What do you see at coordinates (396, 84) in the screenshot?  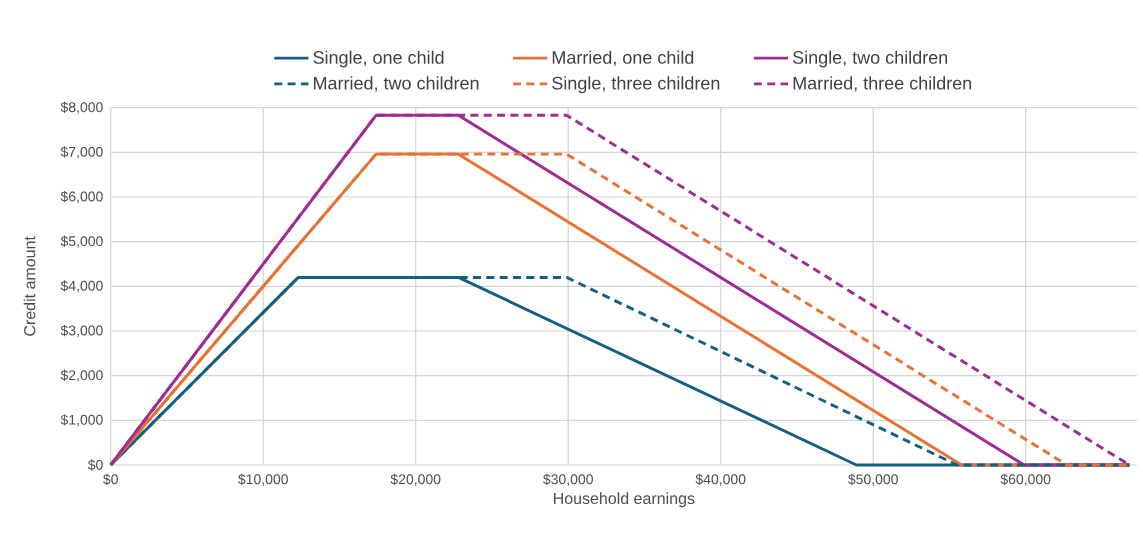 I see `legend-label: Married, two children` at bounding box center [396, 84].